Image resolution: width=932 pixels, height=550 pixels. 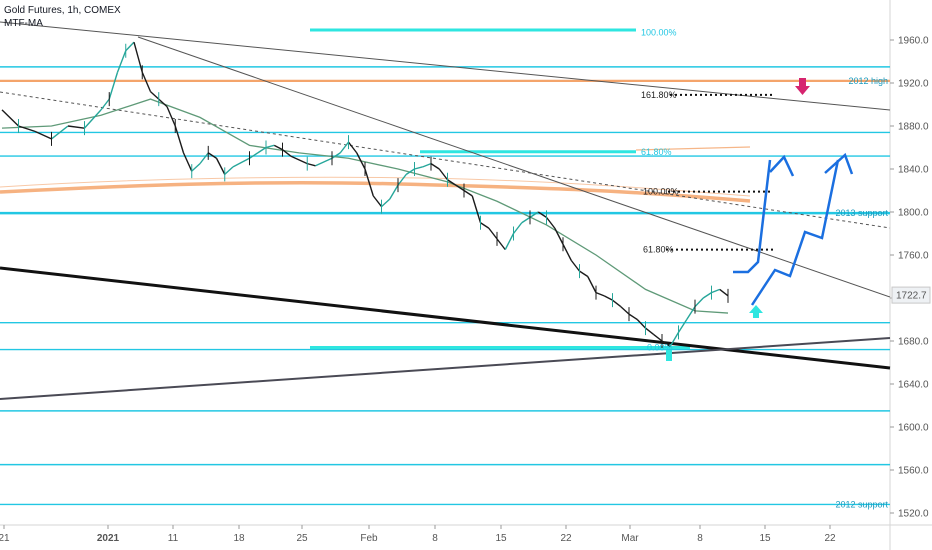 What do you see at coordinates (669, 355) in the screenshot?
I see `cyan-marker-icon` at bounding box center [669, 355].